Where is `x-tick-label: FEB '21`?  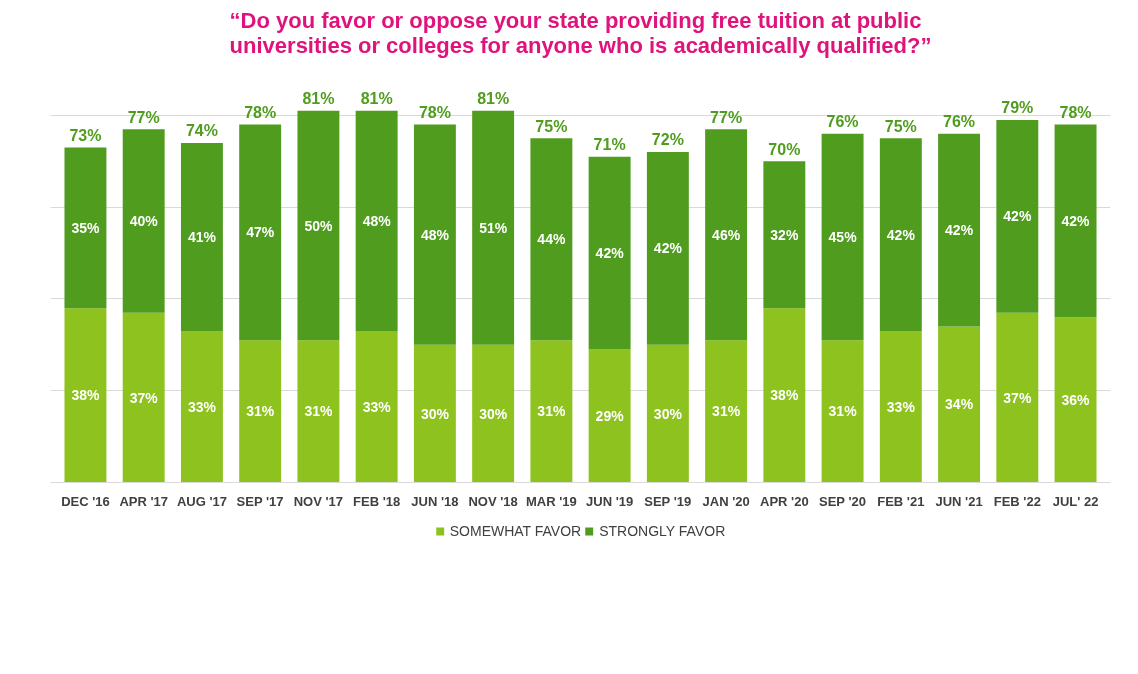 x-tick-label: FEB '21 is located at coordinates (901, 501).